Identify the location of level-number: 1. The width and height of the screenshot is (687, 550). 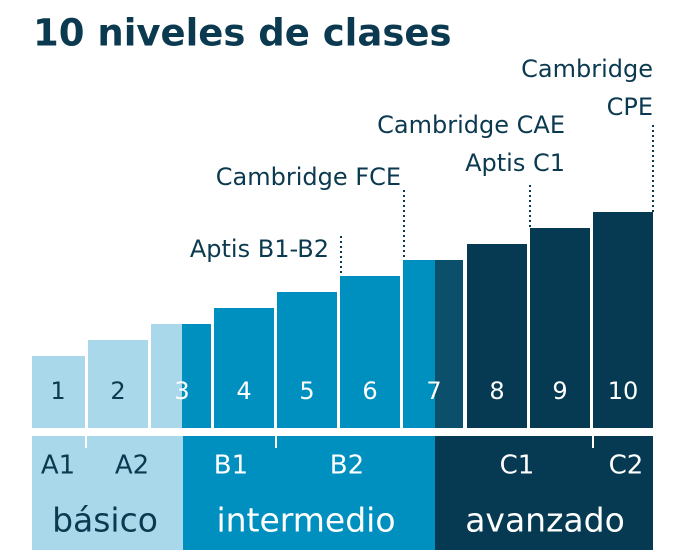
(57, 391).